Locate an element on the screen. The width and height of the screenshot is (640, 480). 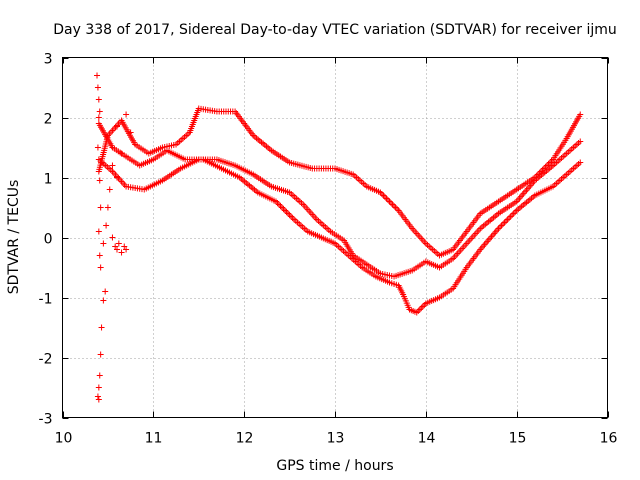
x-tick-label: 11 is located at coordinates (154, 439).